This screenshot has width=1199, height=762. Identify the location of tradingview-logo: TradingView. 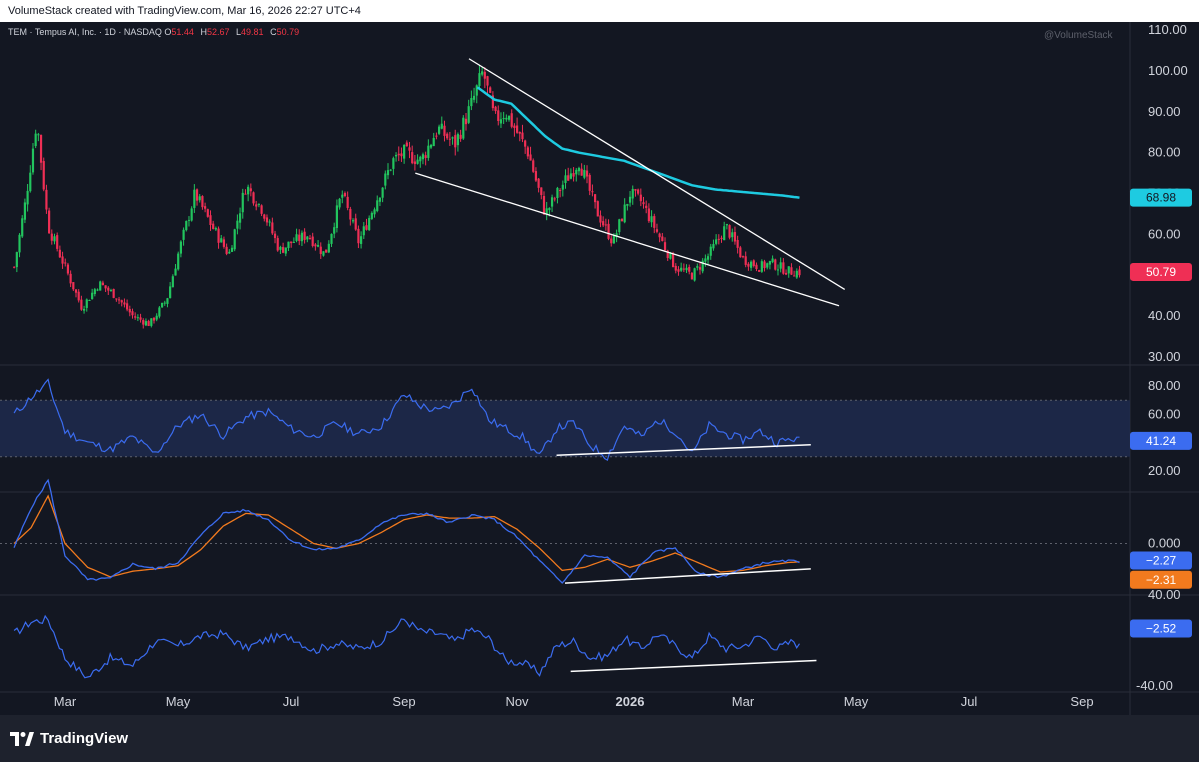
(69, 738).